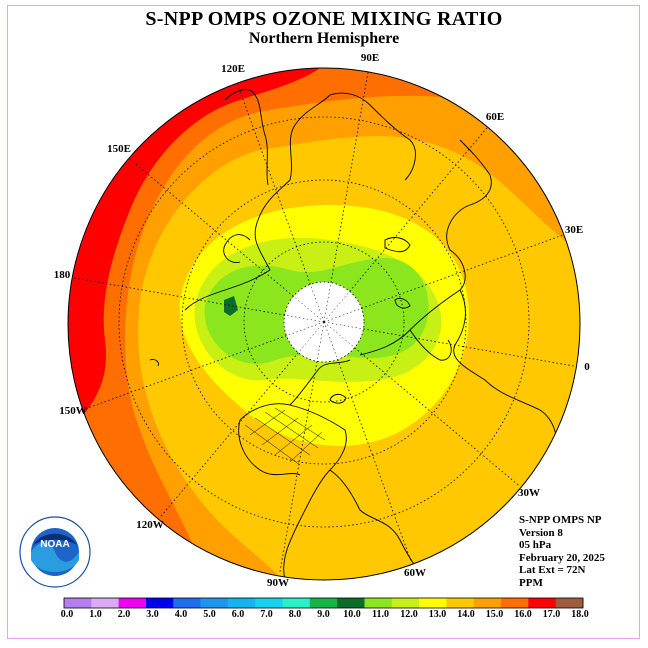  What do you see at coordinates (67, 614) in the screenshot?
I see `colorbar-label: 0.0` at bounding box center [67, 614].